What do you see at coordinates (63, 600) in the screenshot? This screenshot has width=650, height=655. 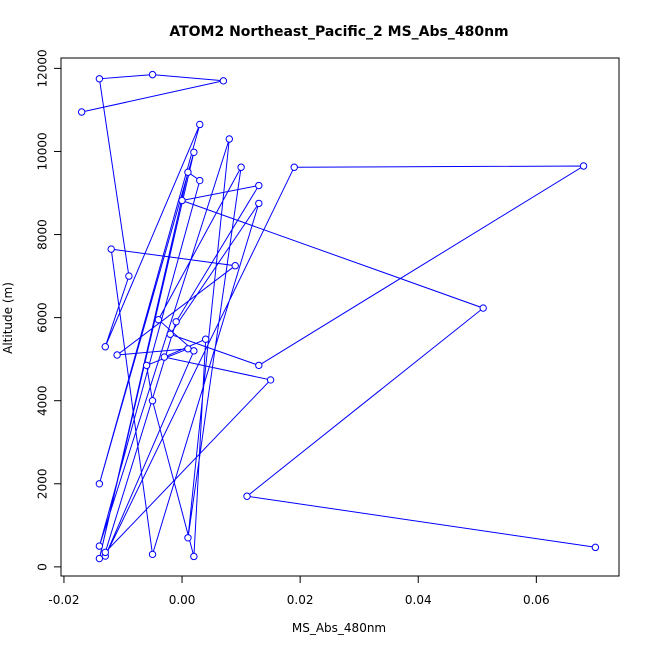 I see `x-tick-label: -0.02` at bounding box center [63, 600].